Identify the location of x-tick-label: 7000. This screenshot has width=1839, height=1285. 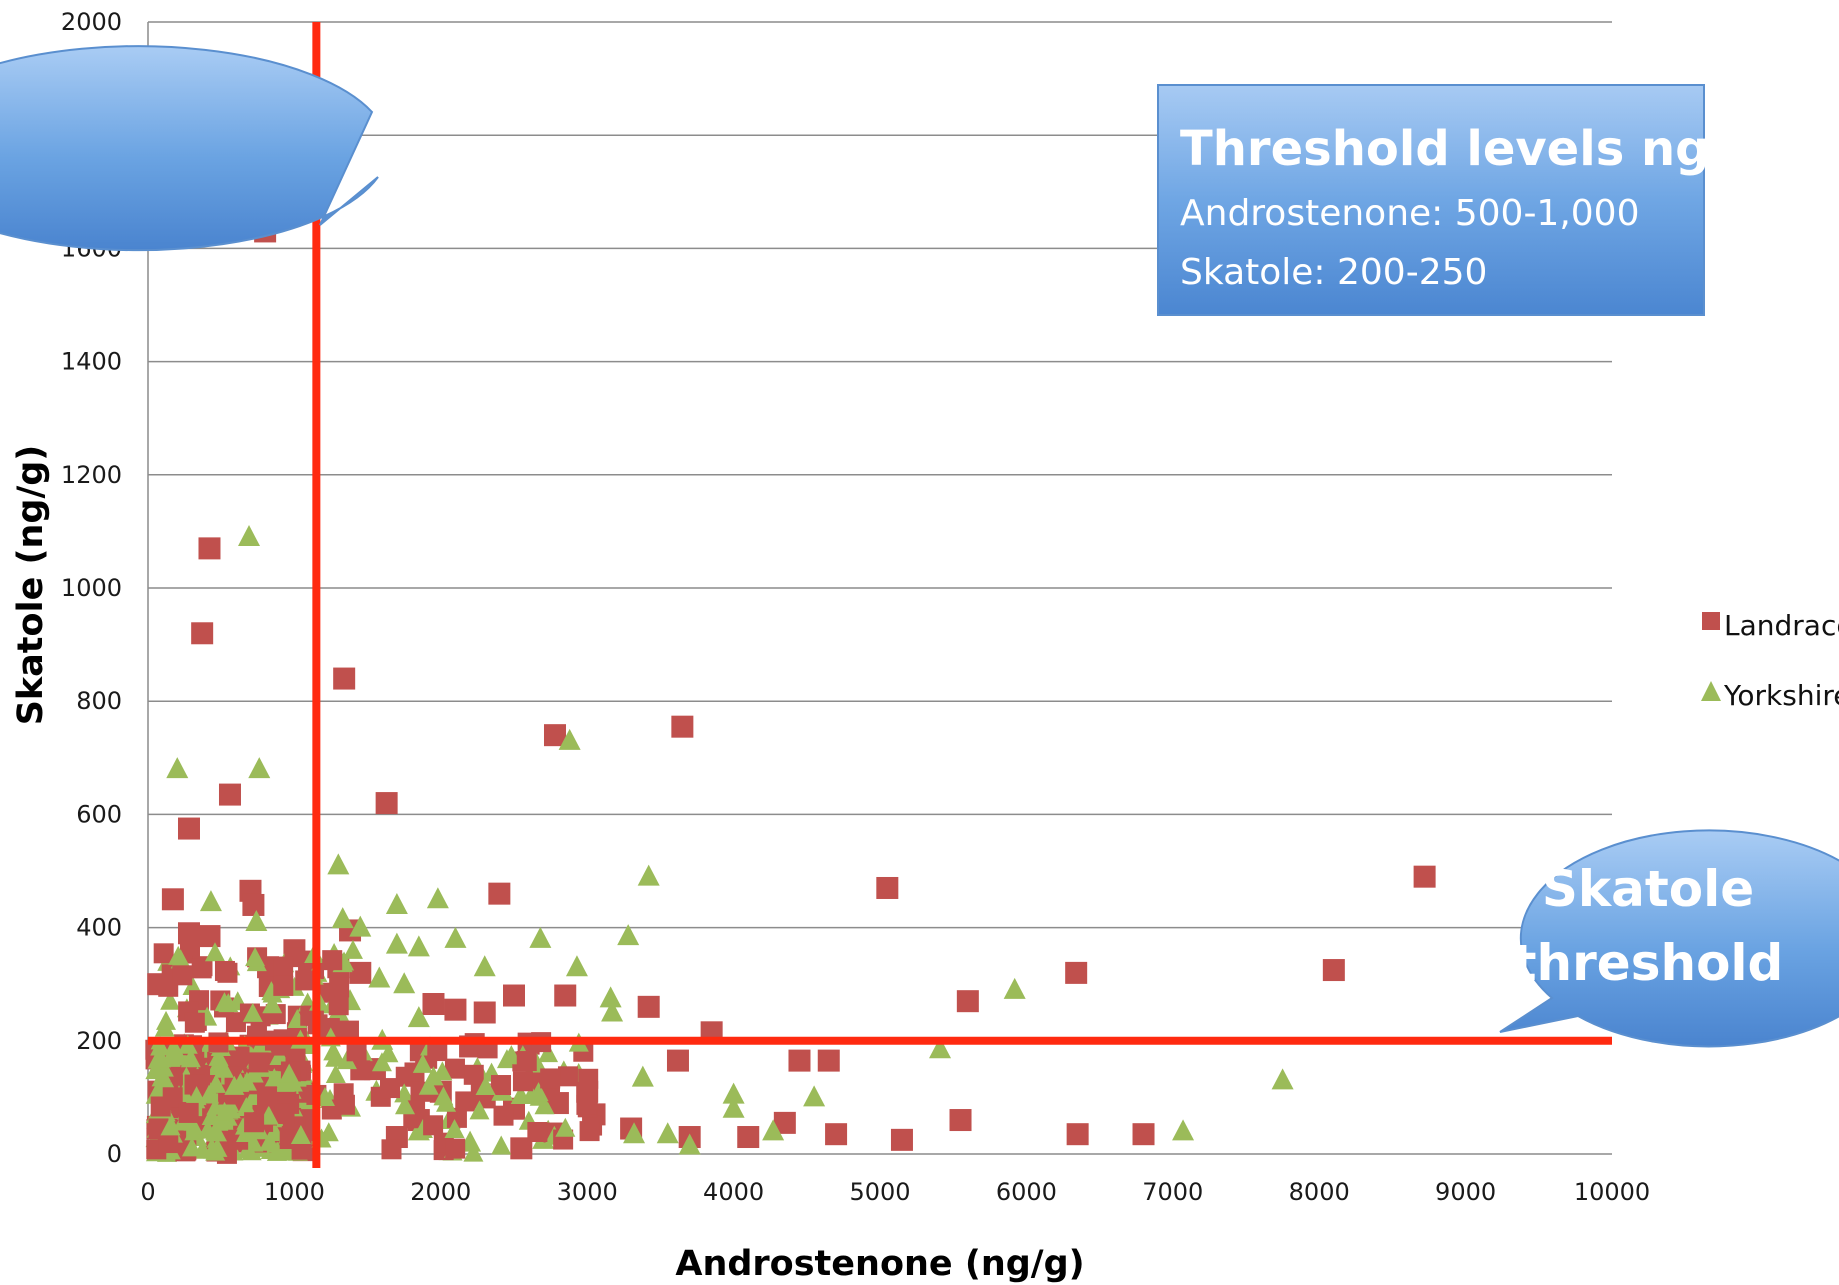
(1172, 1192).